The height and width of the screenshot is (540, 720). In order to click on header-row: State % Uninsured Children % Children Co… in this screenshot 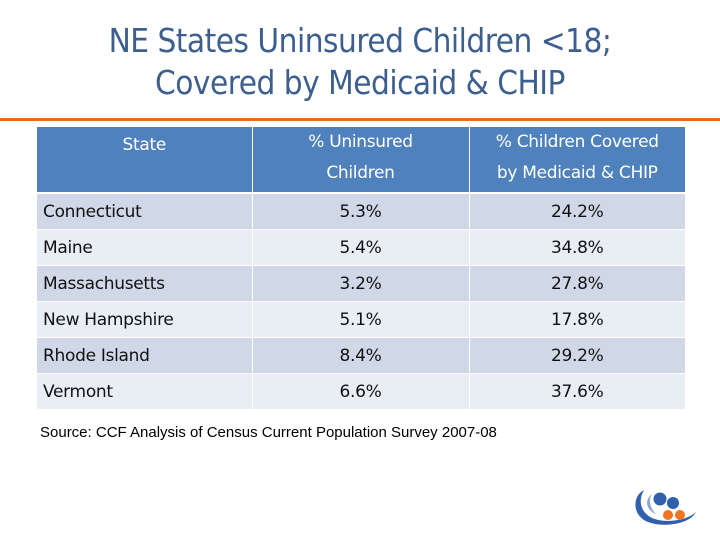, I will do `click(361, 160)`.